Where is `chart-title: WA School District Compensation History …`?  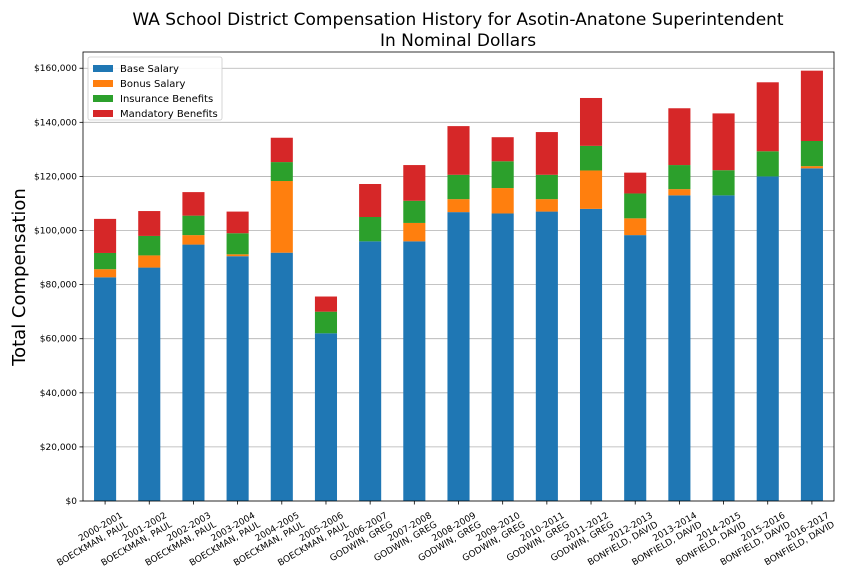
chart-title: WA School District Compensation History … is located at coordinates (458, 20).